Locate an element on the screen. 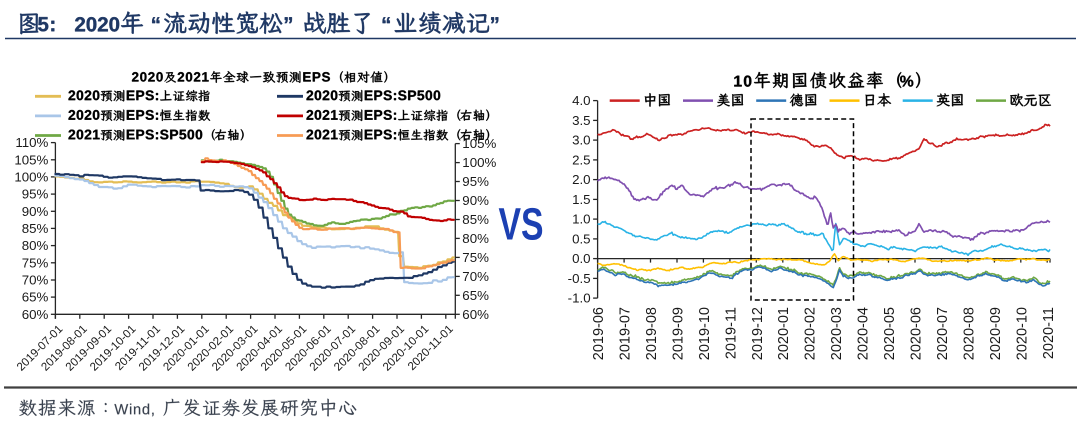 The height and width of the screenshot is (424, 1080). svg-text: 1.0 is located at coordinates (581, 219).